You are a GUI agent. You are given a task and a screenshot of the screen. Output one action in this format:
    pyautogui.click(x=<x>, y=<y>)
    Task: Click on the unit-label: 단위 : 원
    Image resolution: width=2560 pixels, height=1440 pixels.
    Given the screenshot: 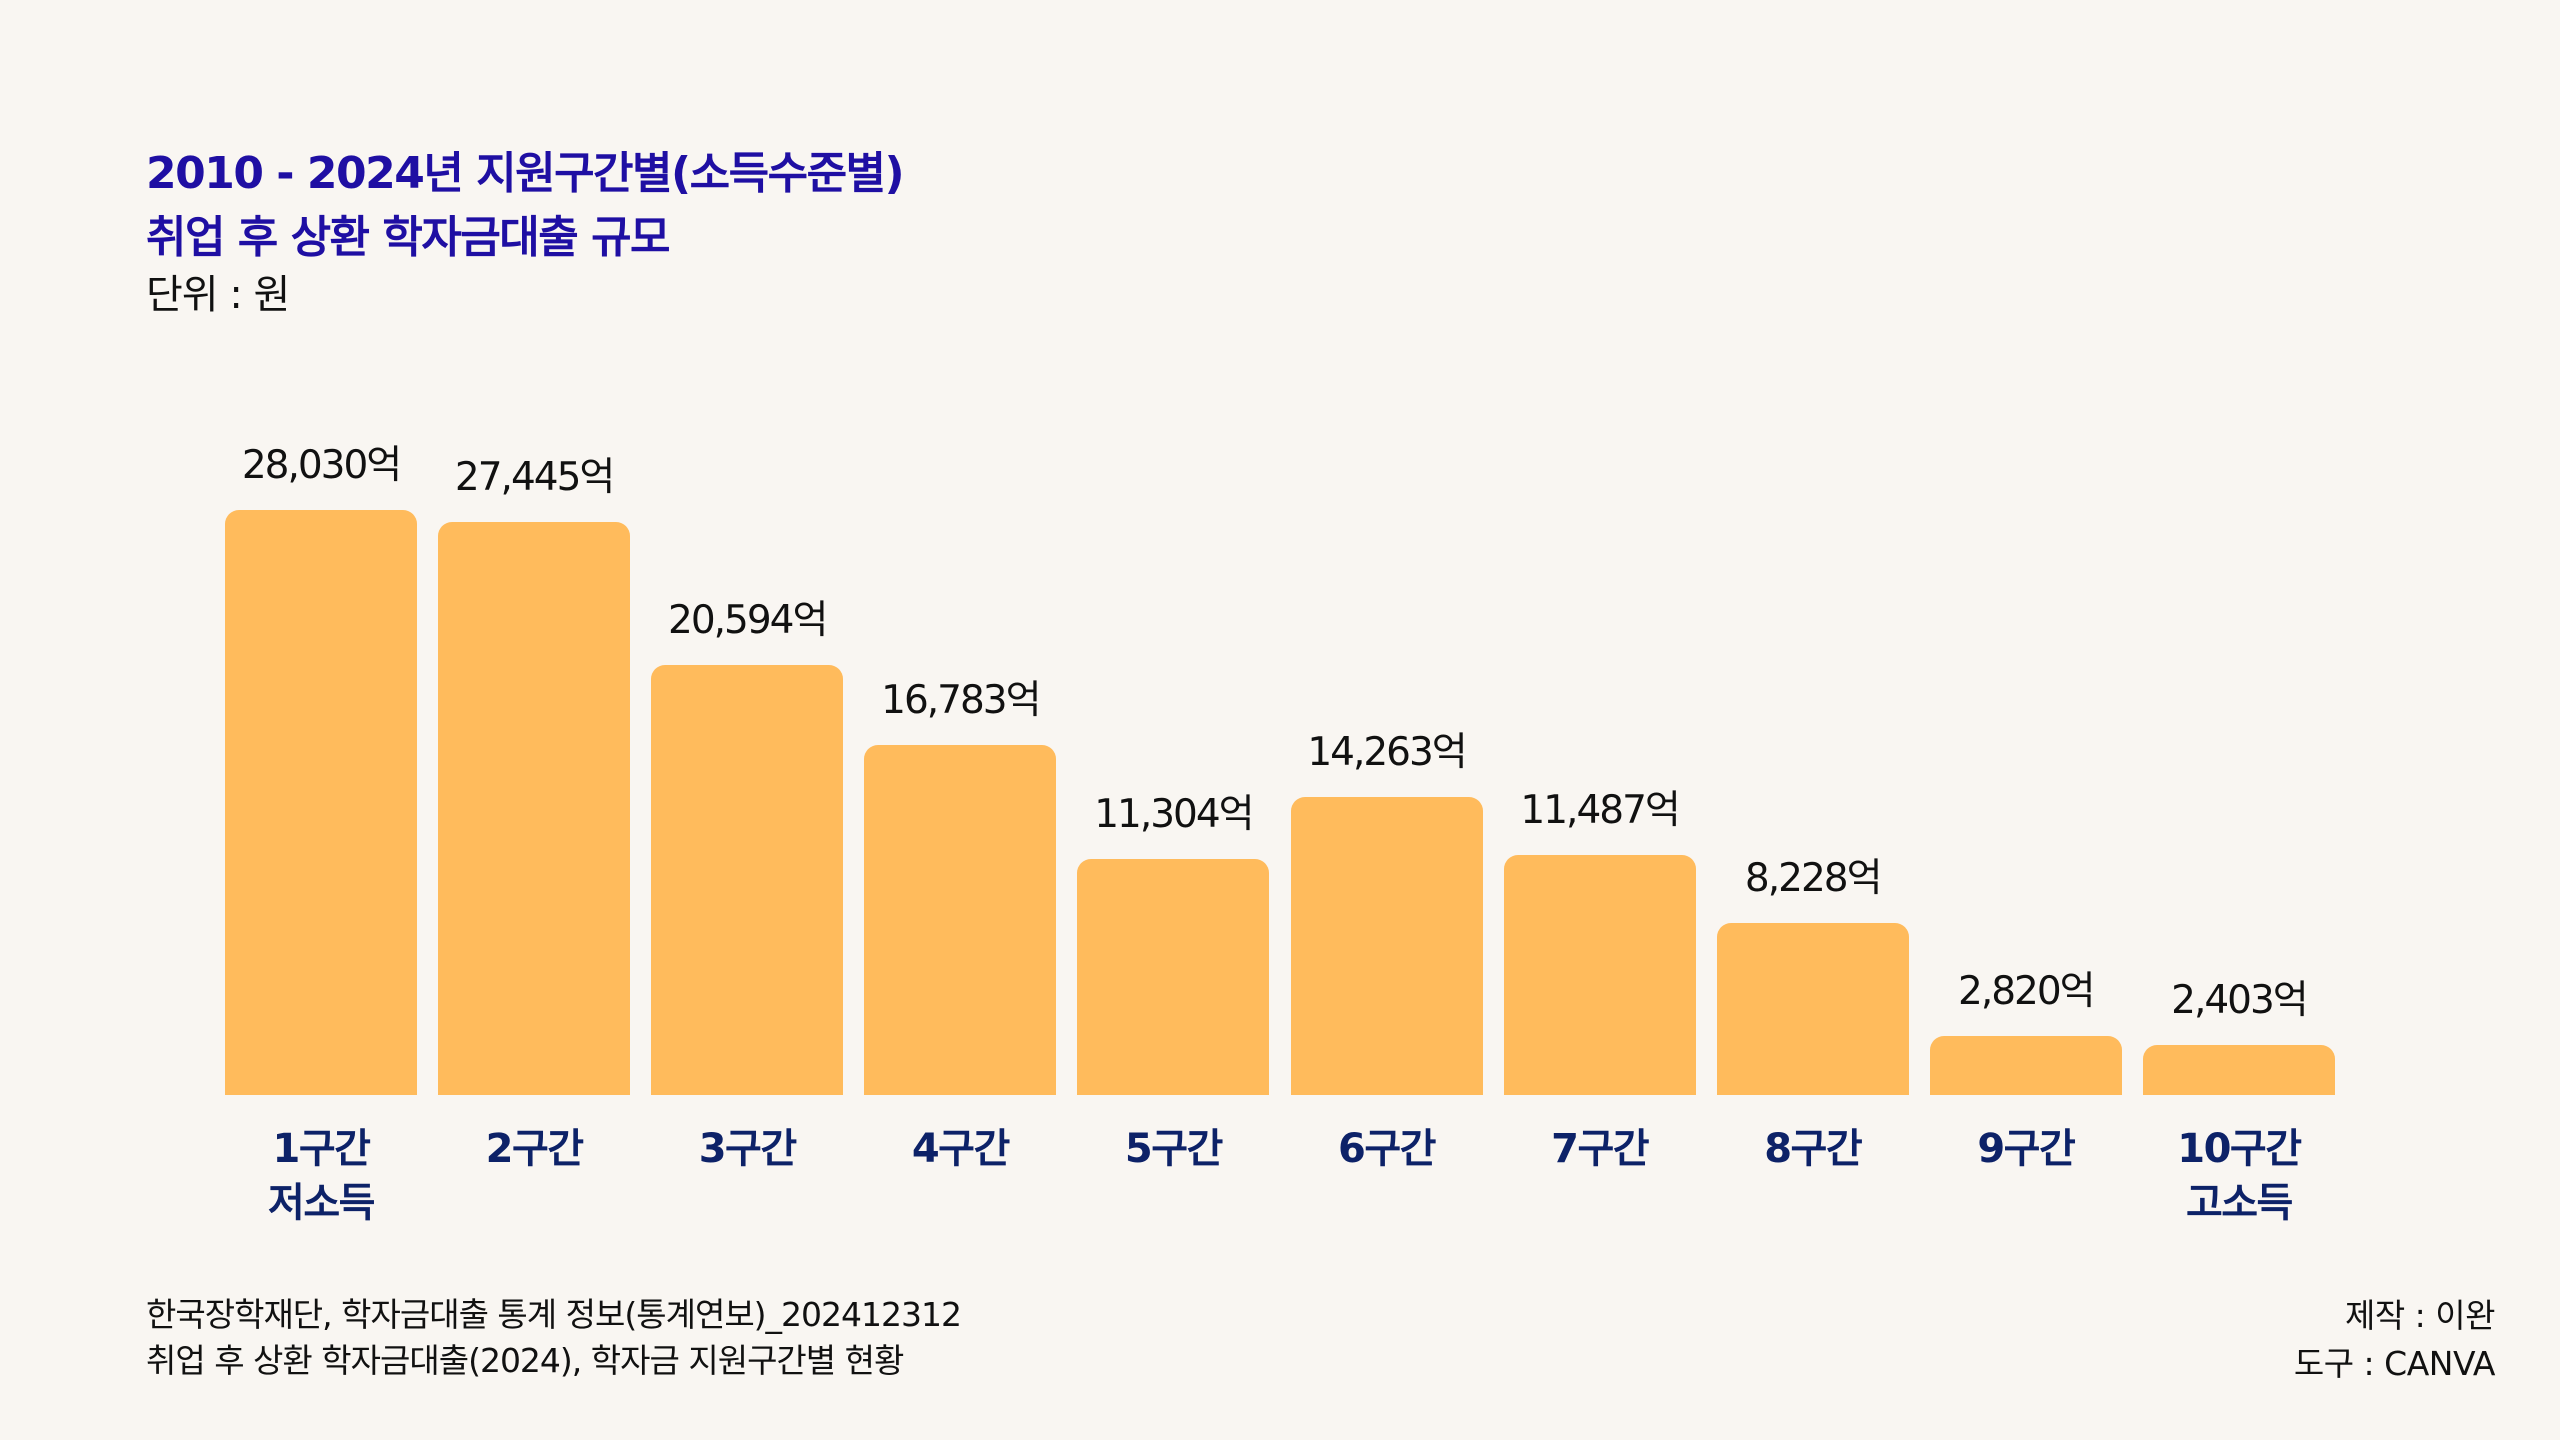 What is the action you would take?
    pyautogui.click(x=218, y=295)
    